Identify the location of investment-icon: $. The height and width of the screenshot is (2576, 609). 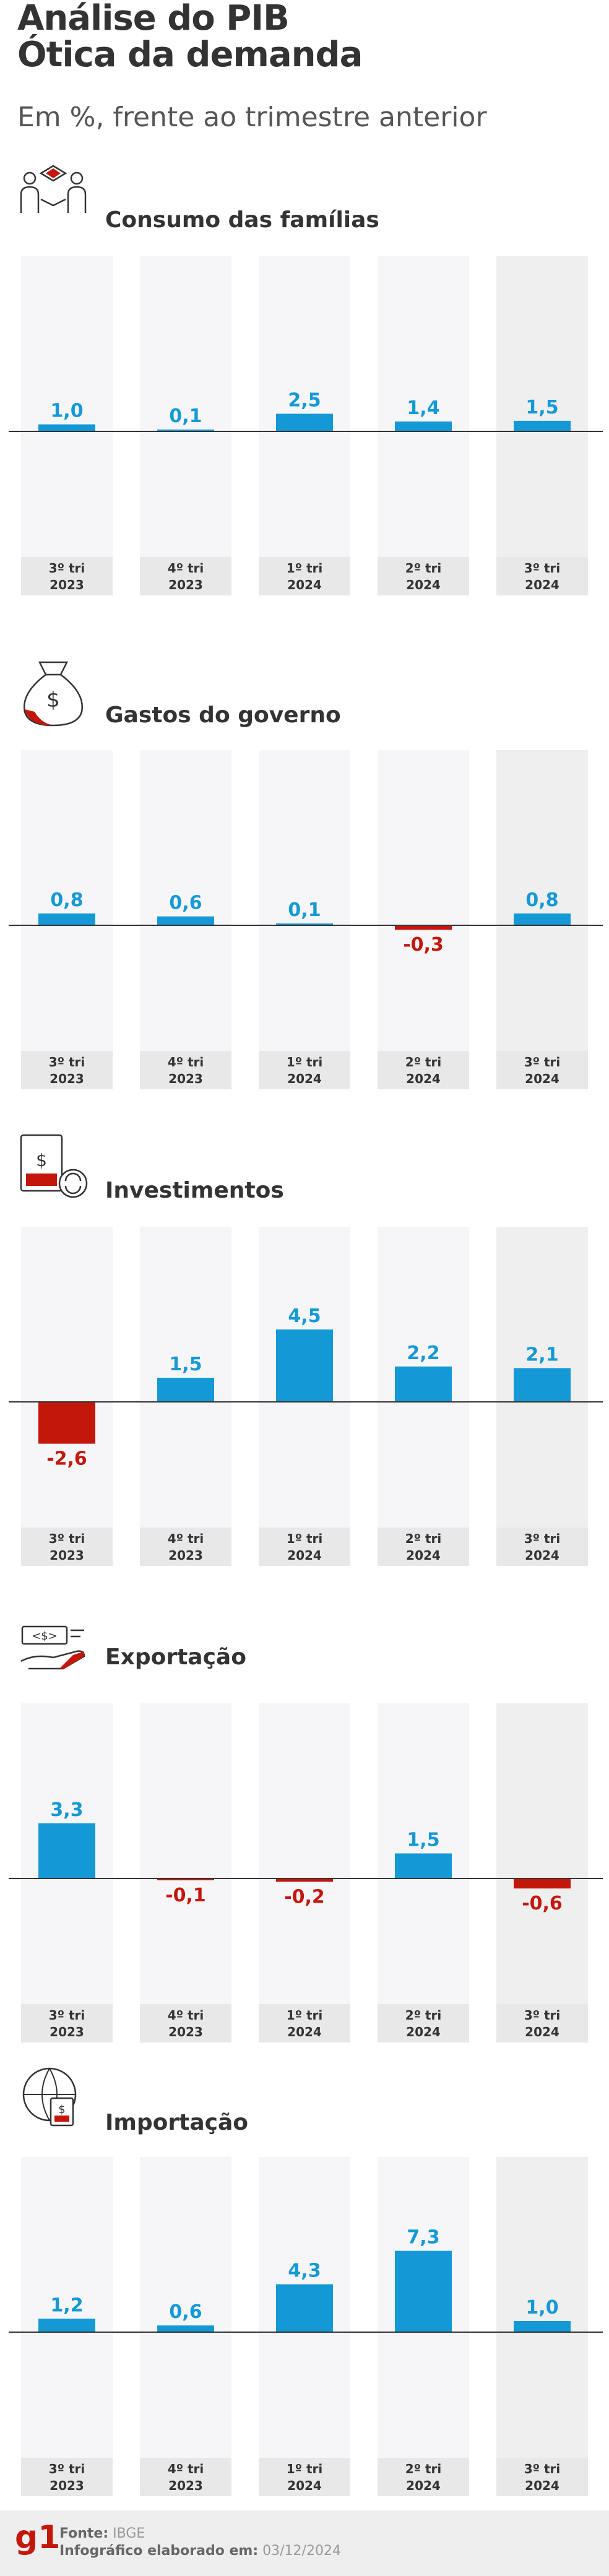
(54, 1166).